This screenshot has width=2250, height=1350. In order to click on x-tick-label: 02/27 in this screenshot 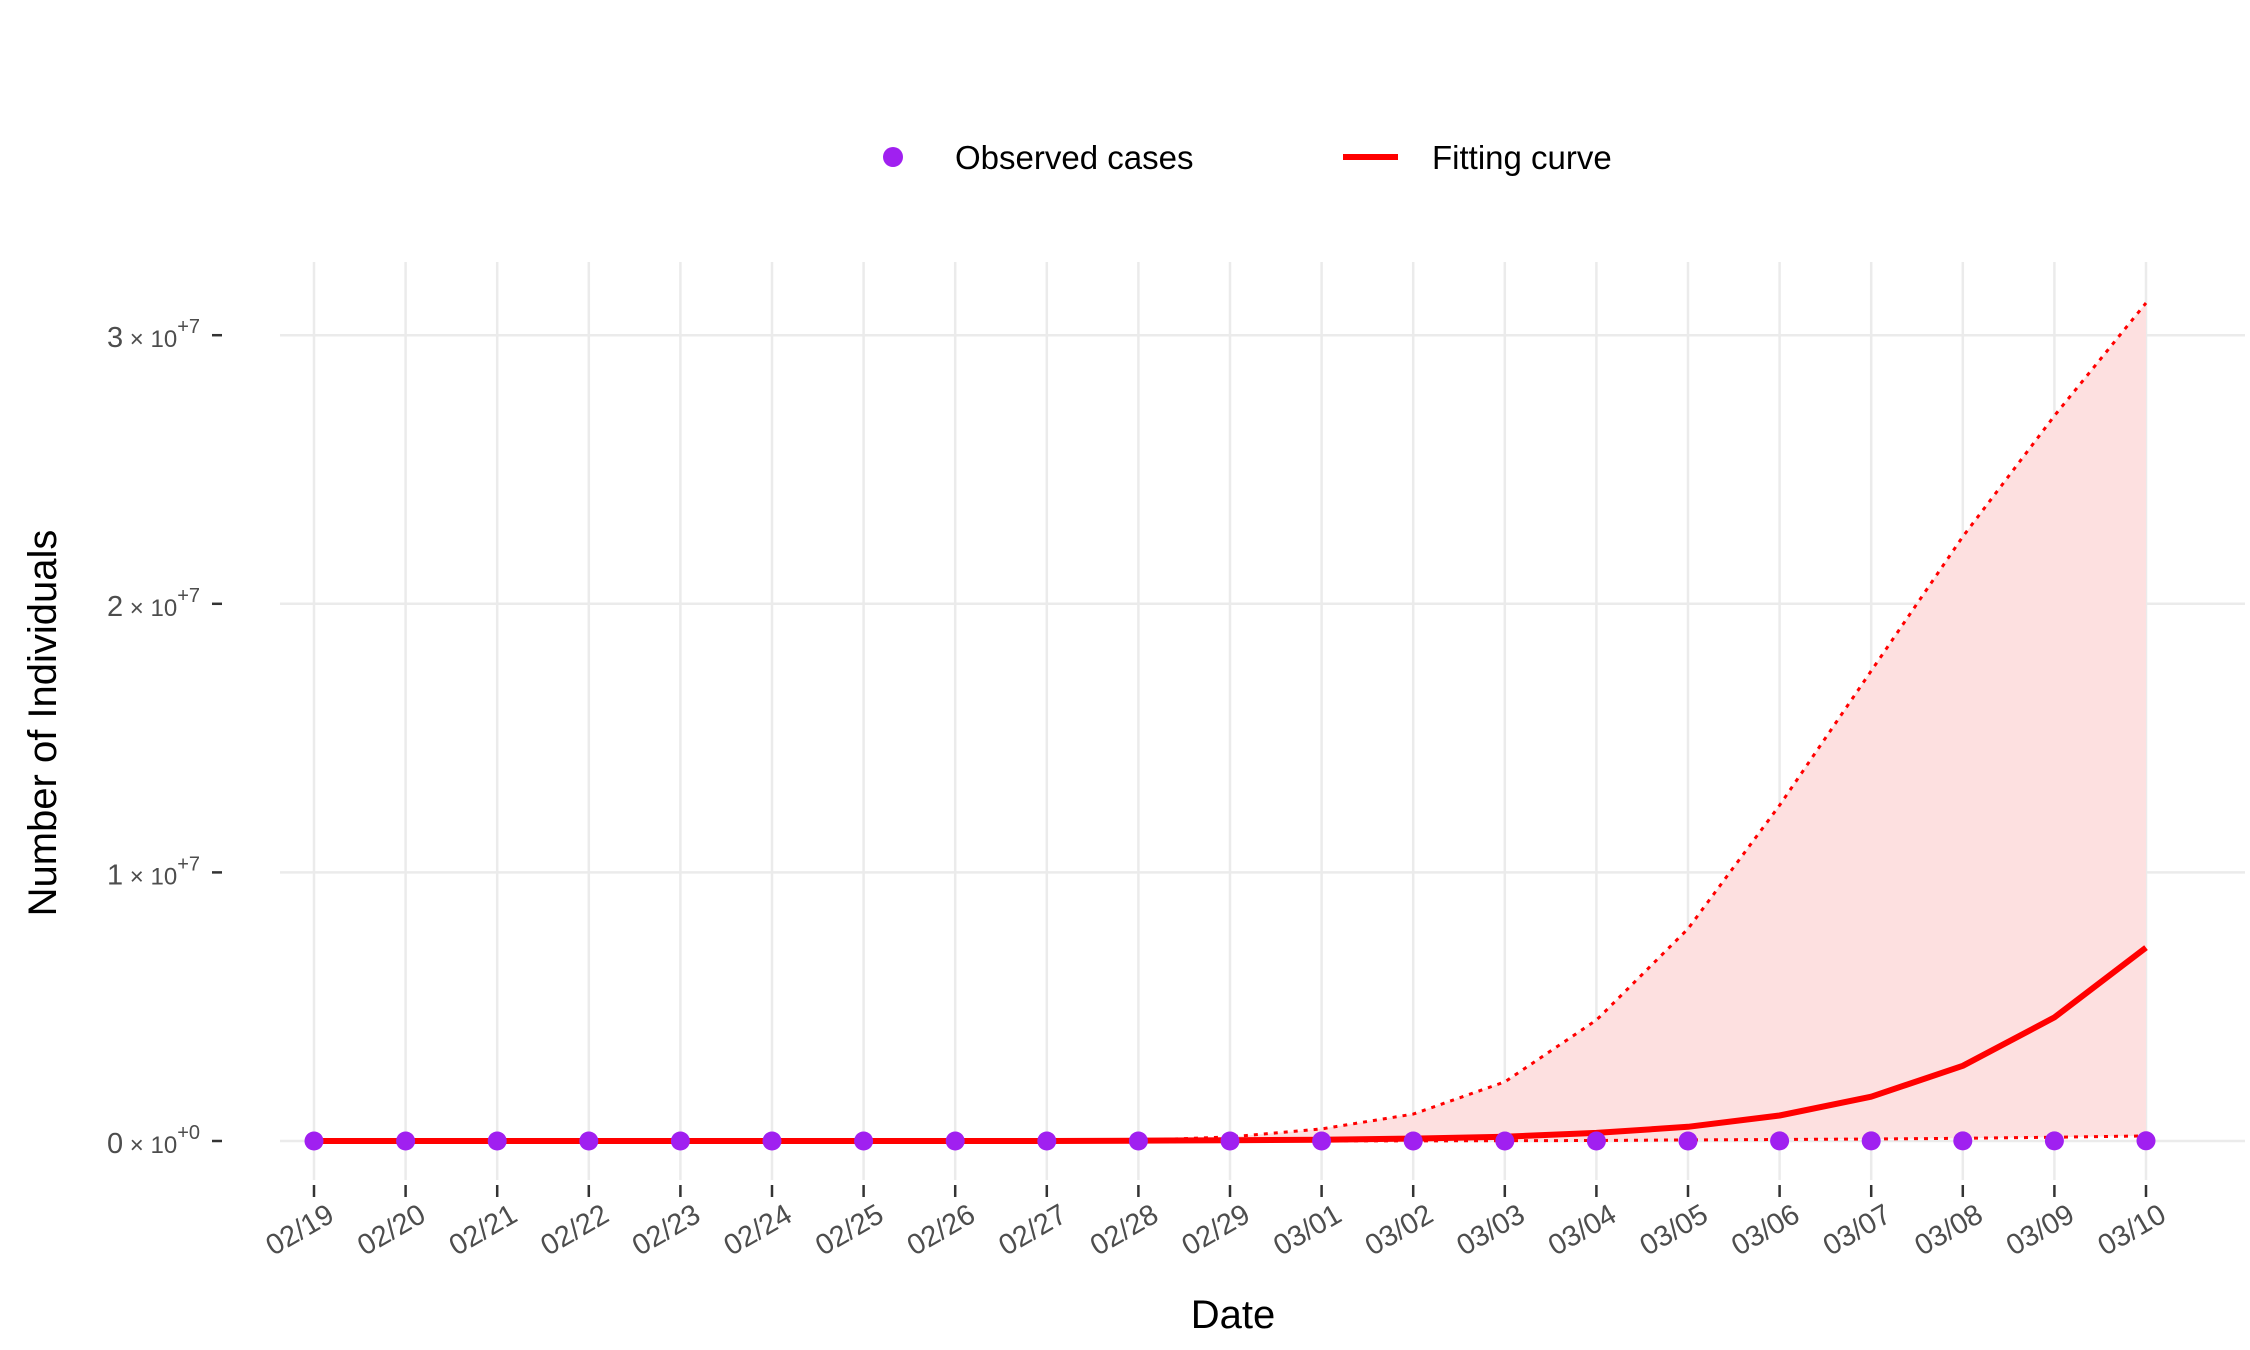, I will do `click(1032, 1230)`.